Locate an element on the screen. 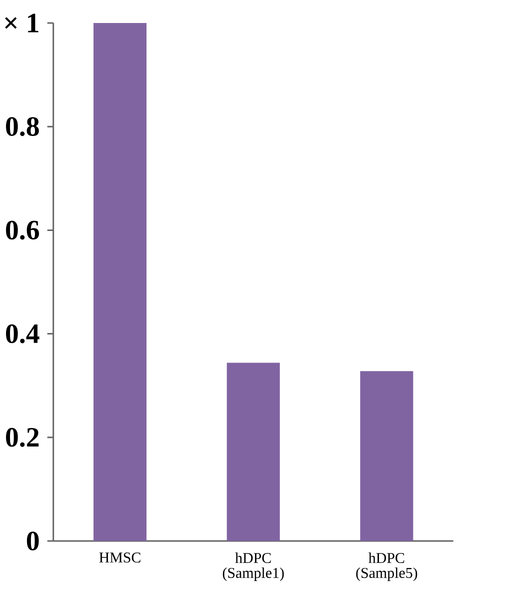 This screenshot has width=528, height=611. x-tick-label: HMSC is located at coordinates (119, 557).